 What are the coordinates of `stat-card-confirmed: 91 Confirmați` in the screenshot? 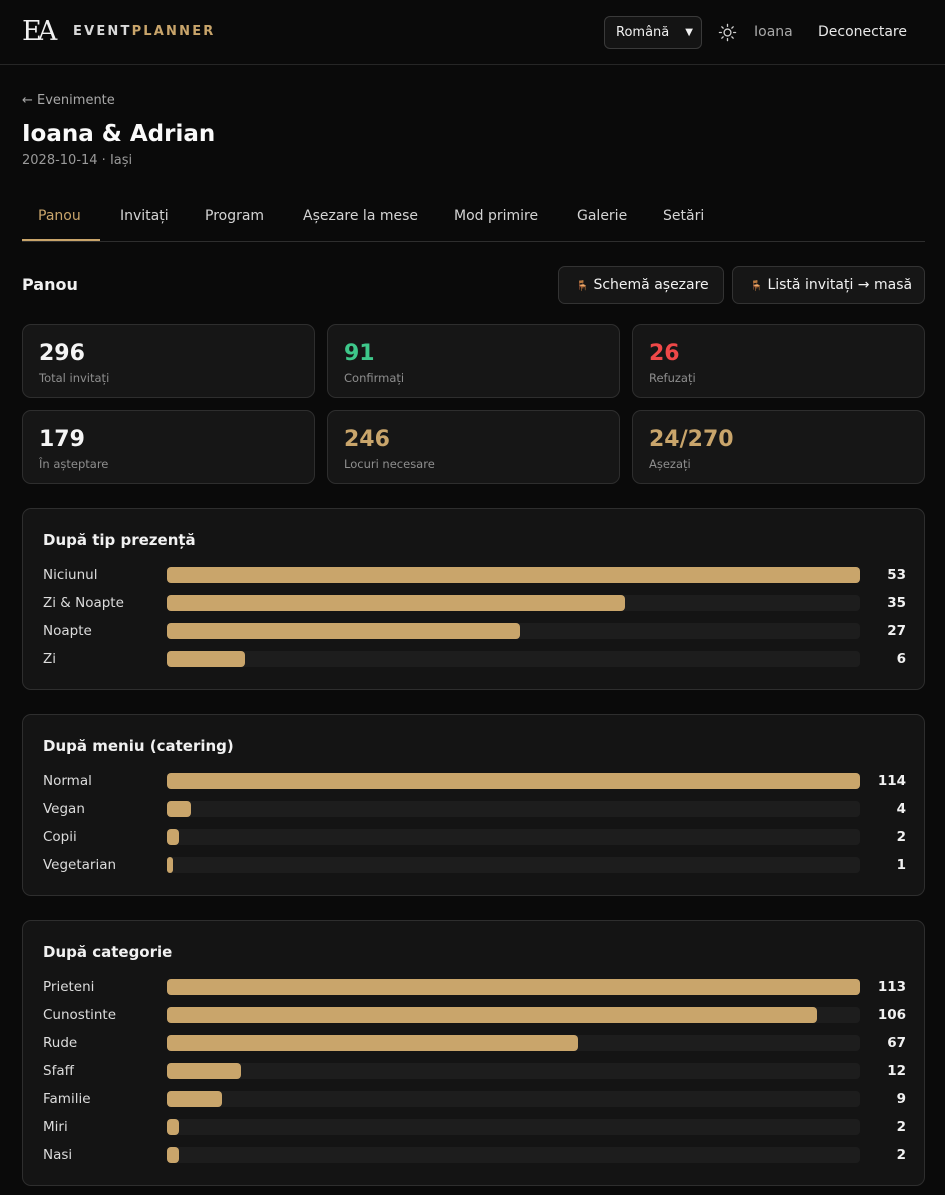 It's located at (473, 361).